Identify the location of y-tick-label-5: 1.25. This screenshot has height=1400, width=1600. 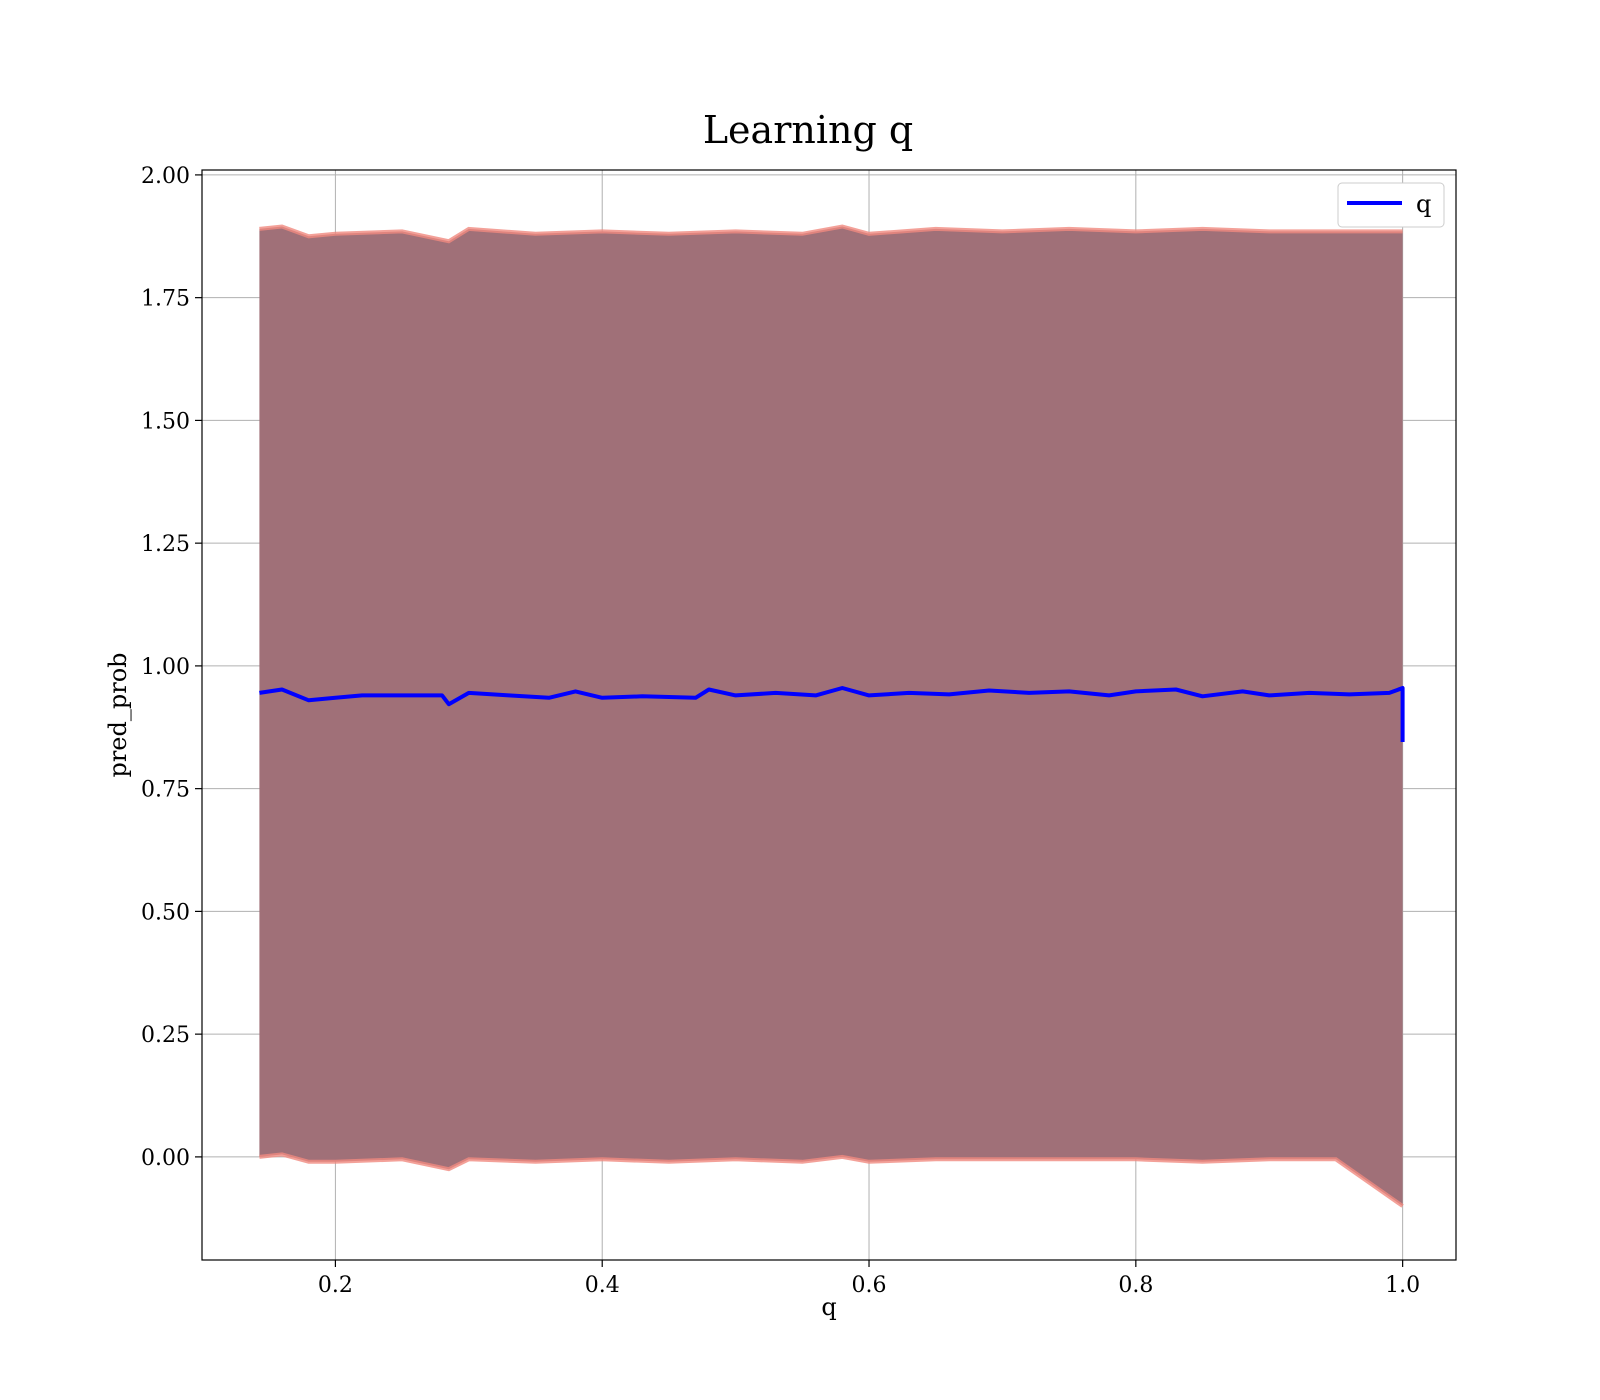
(165, 544).